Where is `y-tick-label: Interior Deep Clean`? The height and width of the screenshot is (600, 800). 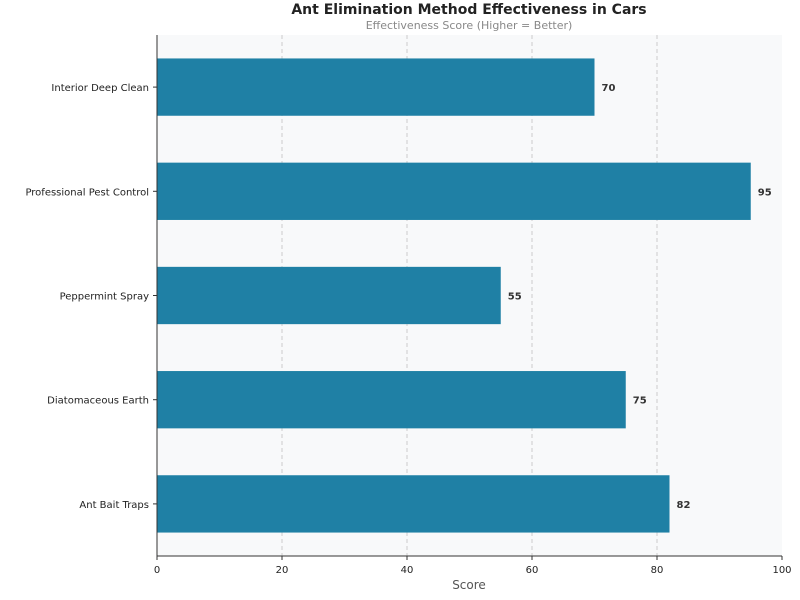
y-tick-label: Interior Deep Clean is located at coordinates (100, 88).